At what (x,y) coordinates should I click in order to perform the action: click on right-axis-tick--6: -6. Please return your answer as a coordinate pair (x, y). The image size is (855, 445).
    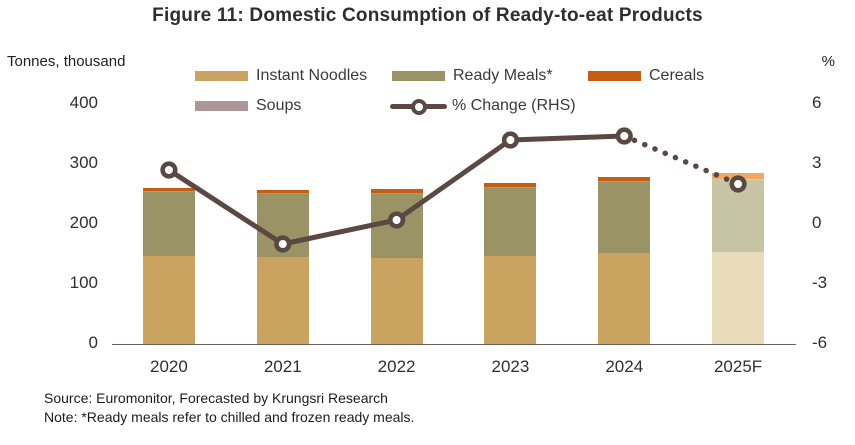
    Looking at the image, I should click on (820, 342).